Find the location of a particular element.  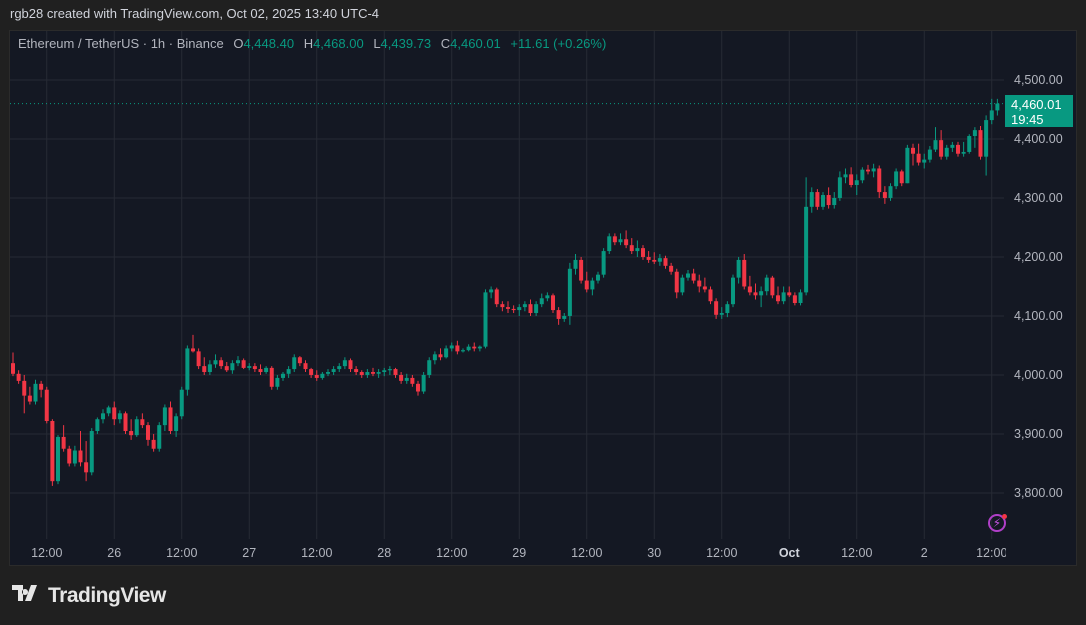

price-tick-label: 4,500.00 is located at coordinates (1038, 80).